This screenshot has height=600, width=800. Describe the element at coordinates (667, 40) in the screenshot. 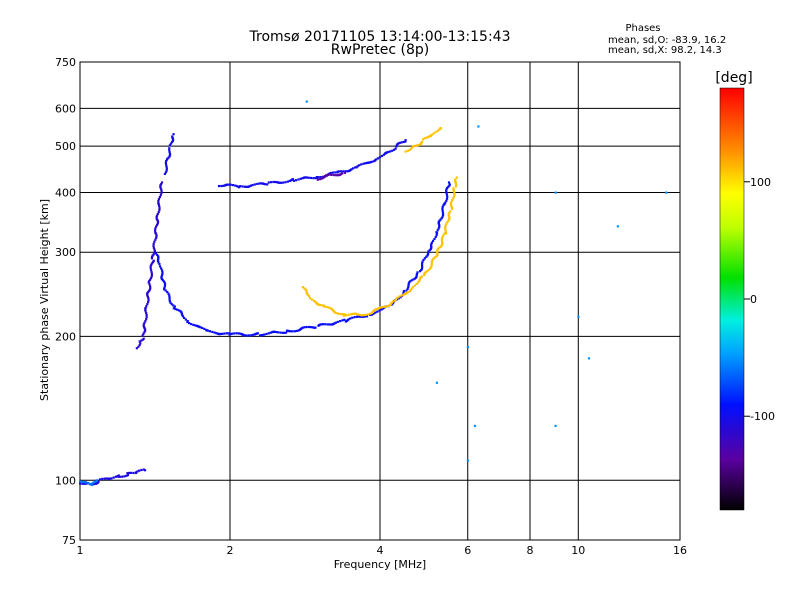

I see `stats-line-o: mean, sd,O: -83.9, 16.2` at that location.